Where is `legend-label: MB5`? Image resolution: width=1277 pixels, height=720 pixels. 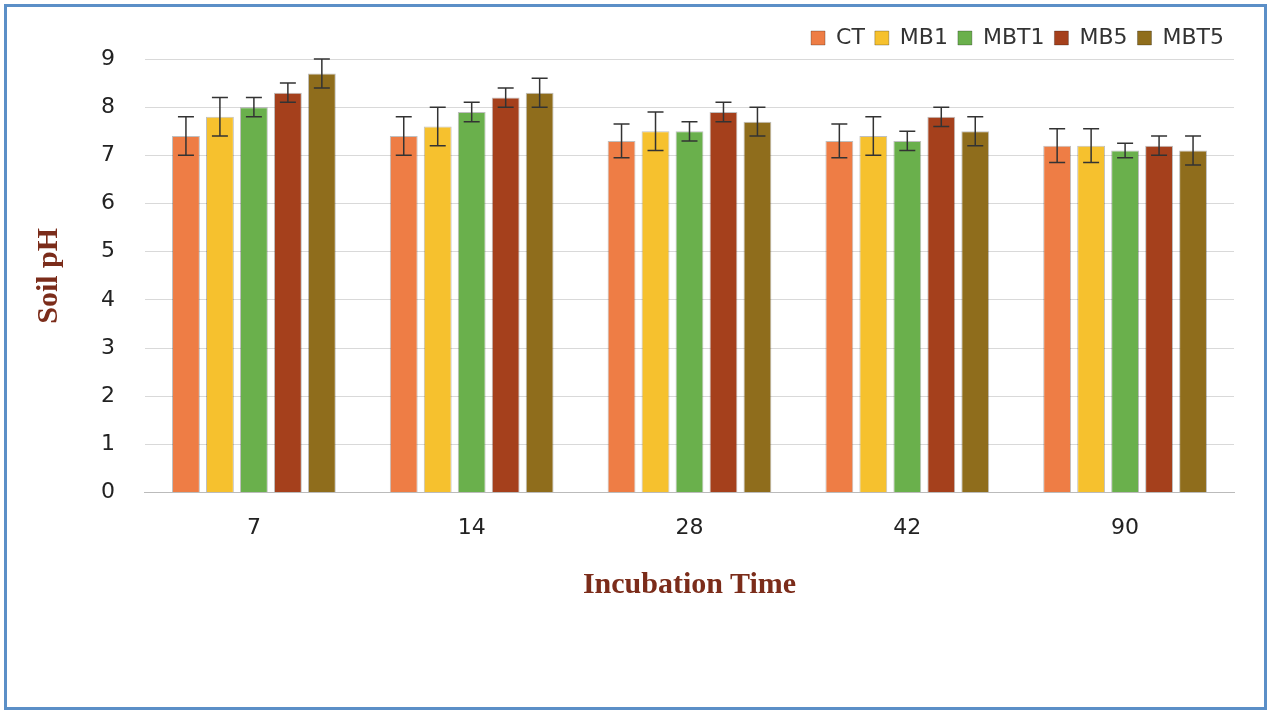 legend-label: MB5 is located at coordinates (1103, 36).